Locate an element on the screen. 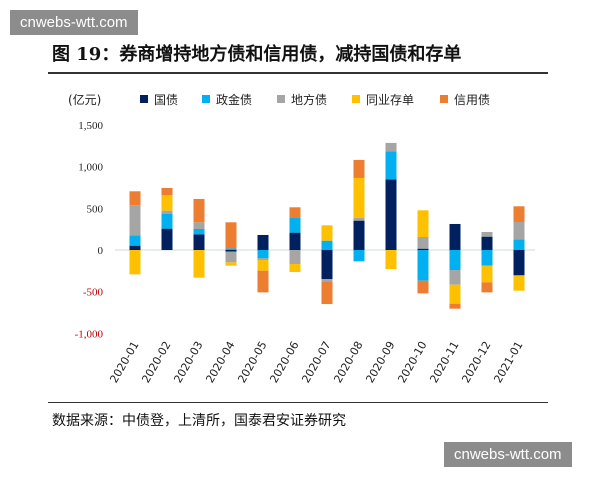 Image resolution: width=600 pixels, height=480 pixels. y-tick-label: 1,000 is located at coordinates (90, 168).